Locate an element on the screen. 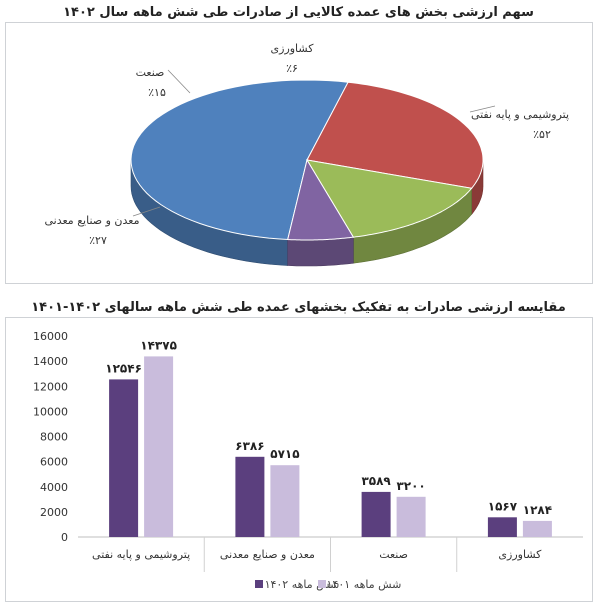 The height and width of the screenshot is (605, 597). pie-slice-label: کشاورزی is located at coordinates (293, 48).